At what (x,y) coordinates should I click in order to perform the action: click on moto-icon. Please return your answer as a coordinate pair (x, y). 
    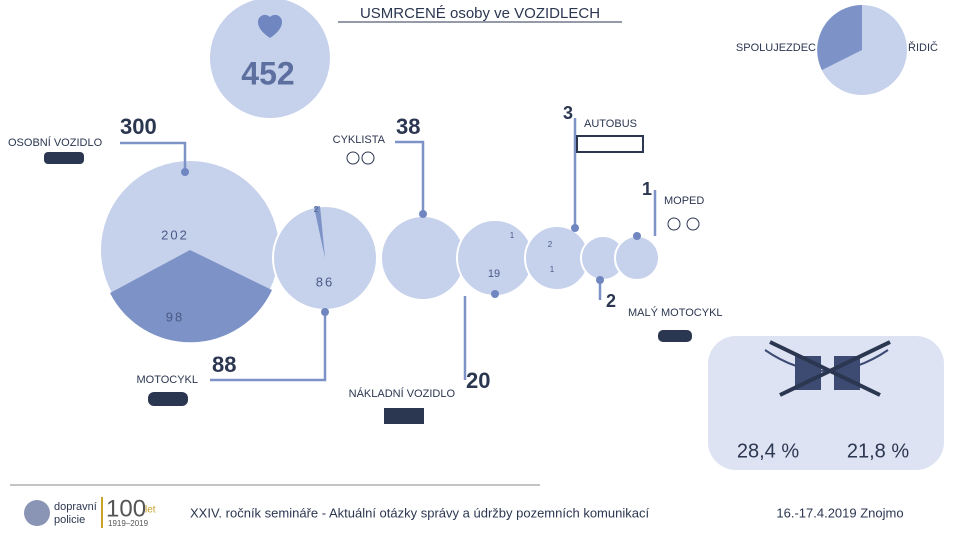
    Looking at the image, I should click on (168, 399).